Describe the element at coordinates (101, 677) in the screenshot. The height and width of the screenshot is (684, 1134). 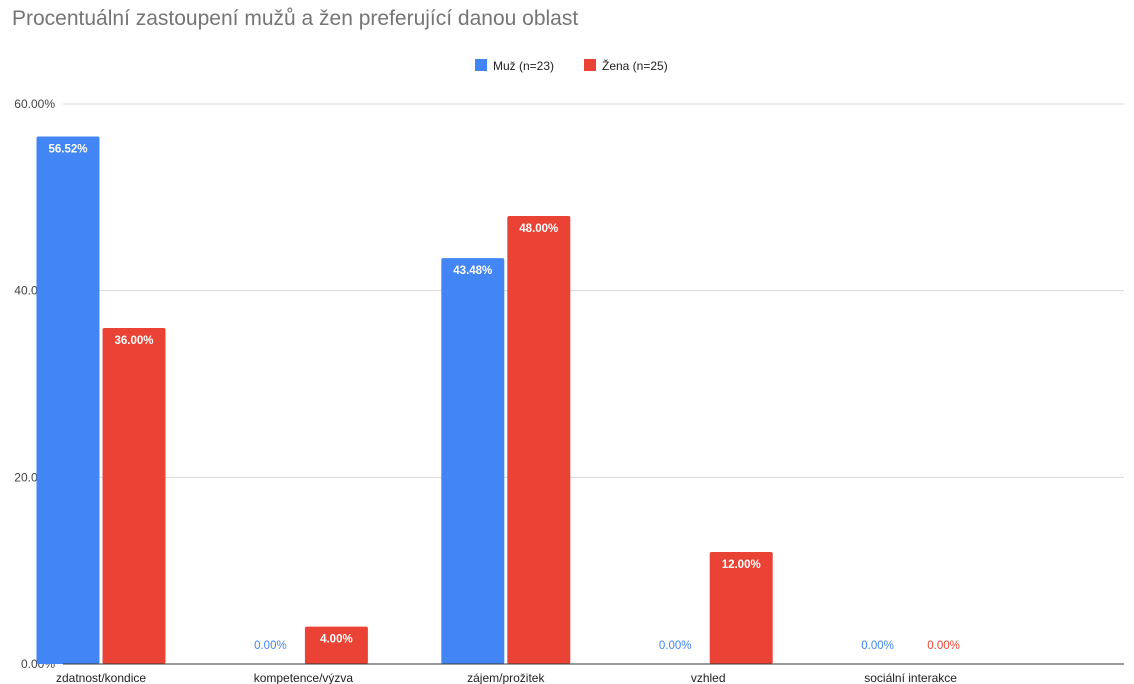
I see `x-tick-label: zdatnost/kondice` at that location.